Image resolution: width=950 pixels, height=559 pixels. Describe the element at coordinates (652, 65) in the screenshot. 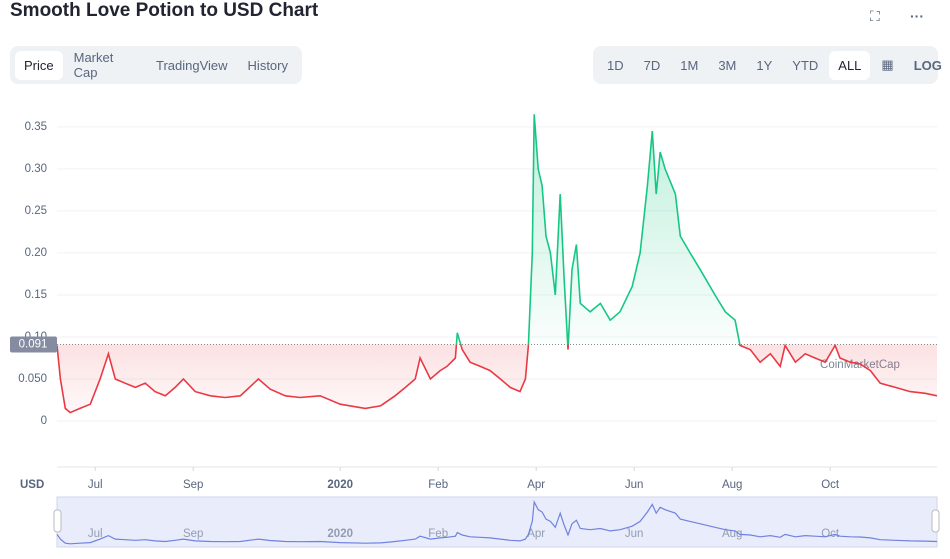

I see `range-button: 7D` at that location.